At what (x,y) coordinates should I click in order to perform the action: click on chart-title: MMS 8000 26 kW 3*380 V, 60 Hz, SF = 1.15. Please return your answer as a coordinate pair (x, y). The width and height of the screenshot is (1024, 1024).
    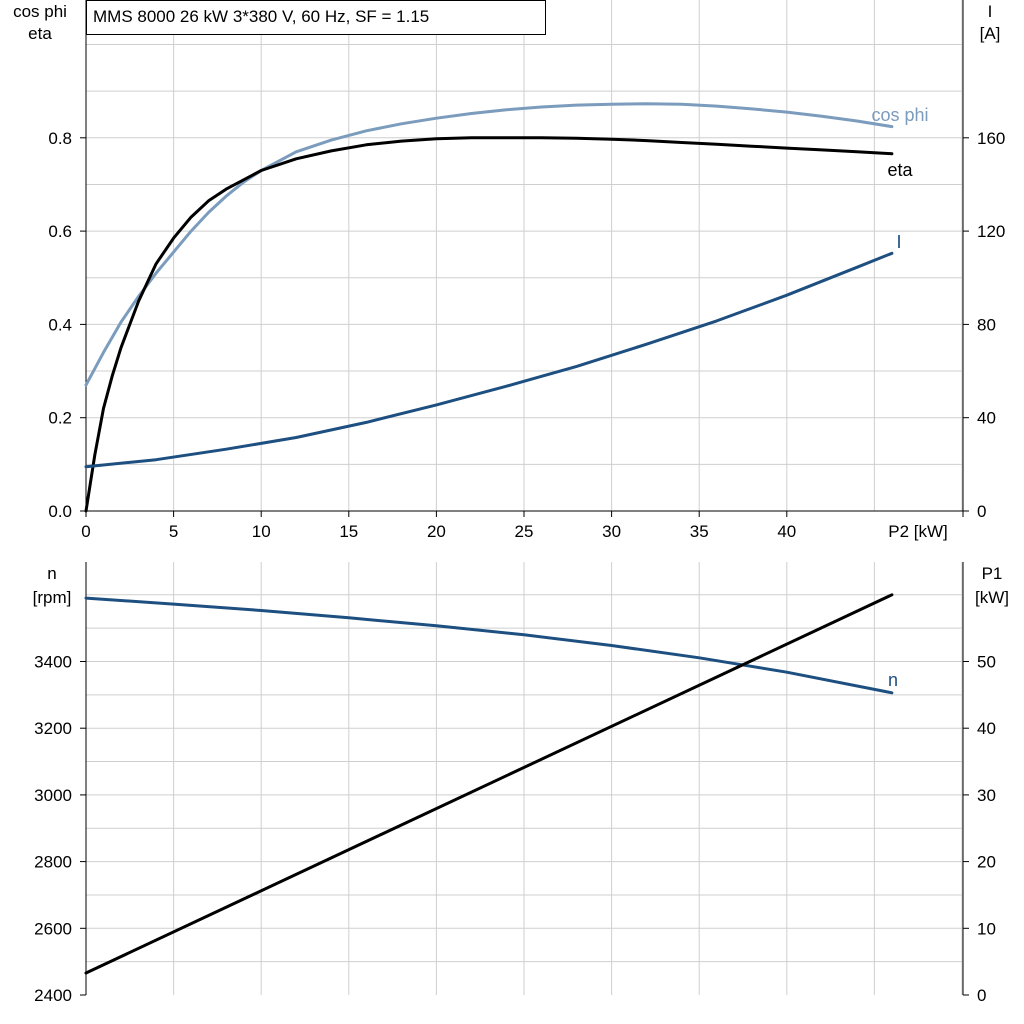
    Looking at the image, I should click on (261, 16).